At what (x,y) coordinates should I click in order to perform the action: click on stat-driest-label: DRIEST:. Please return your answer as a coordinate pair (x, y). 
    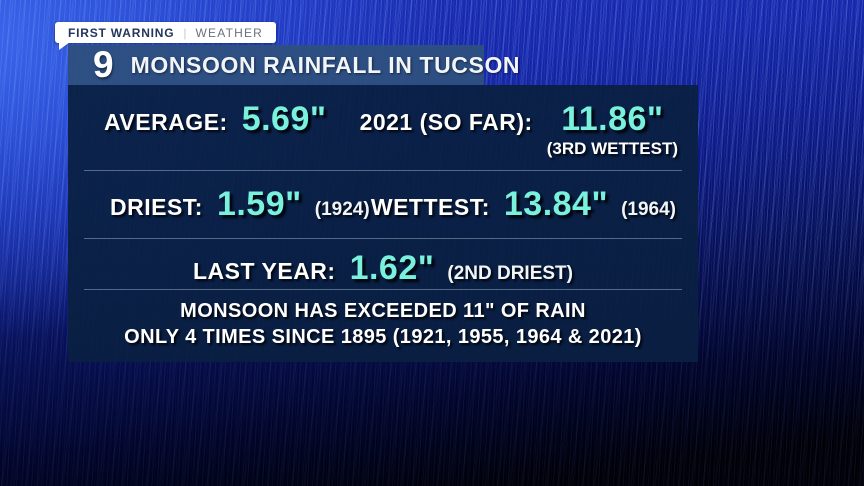
    Looking at the image, I should click on (156, 207).